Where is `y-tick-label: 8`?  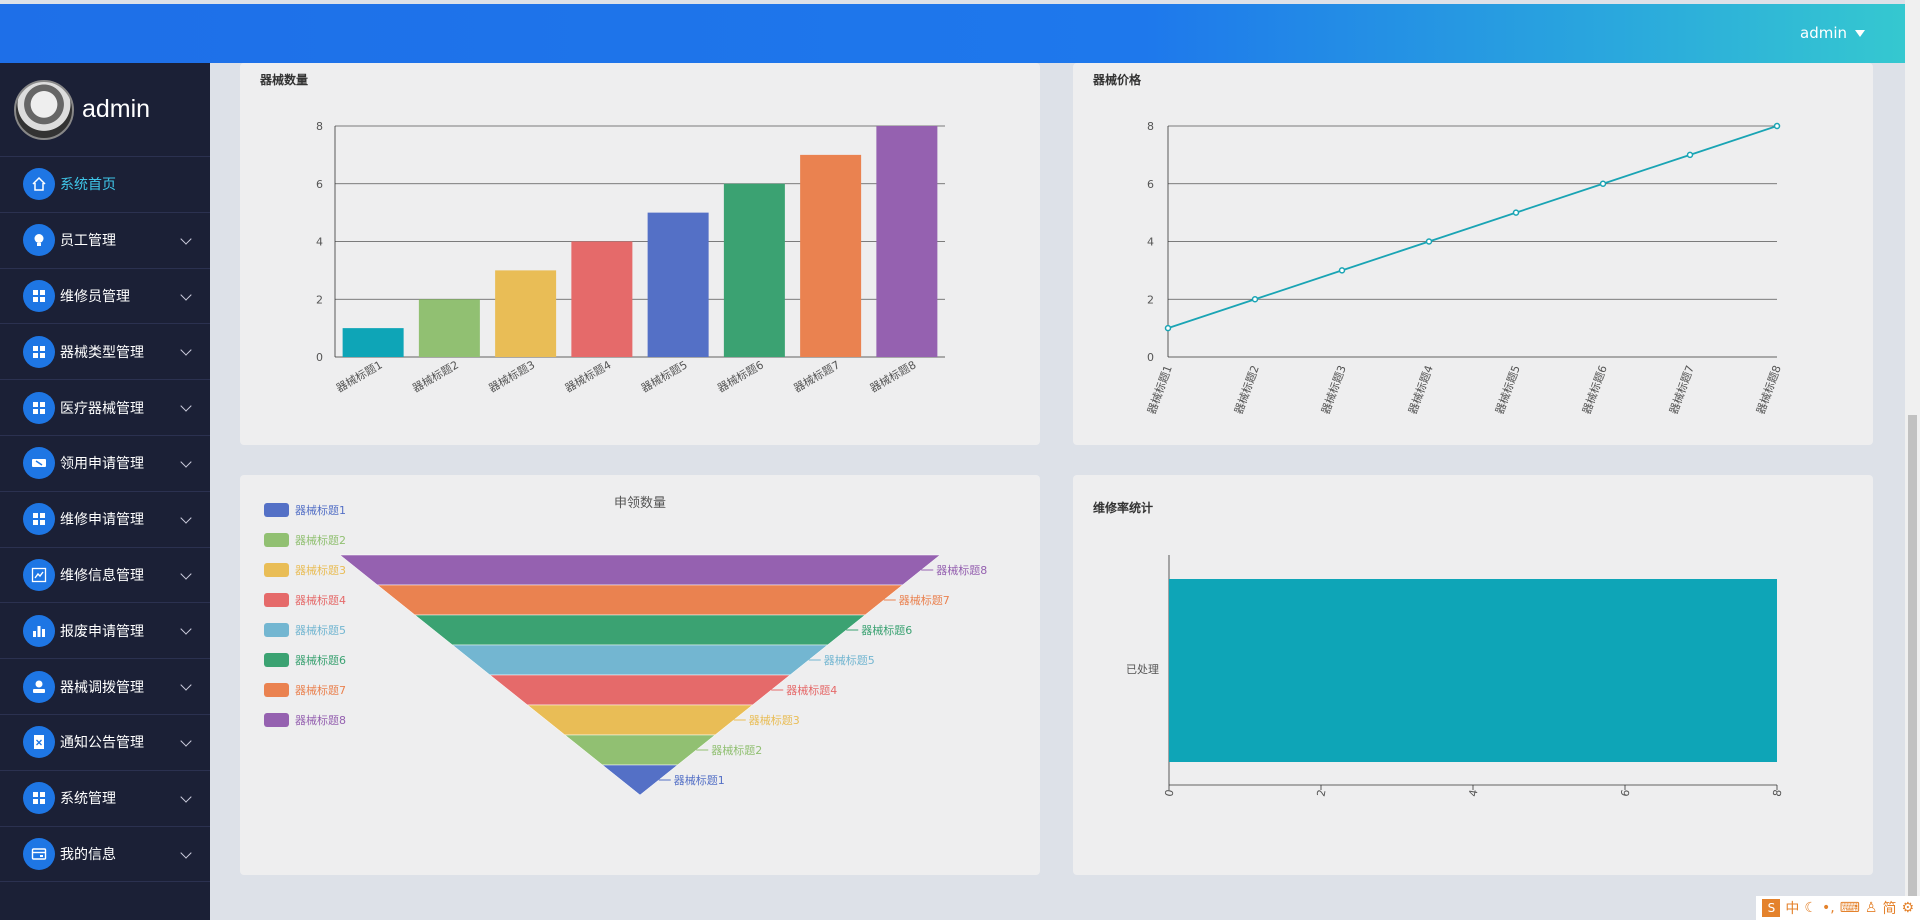 y-tick-label: 8 is located at coordinates (1150, 126).